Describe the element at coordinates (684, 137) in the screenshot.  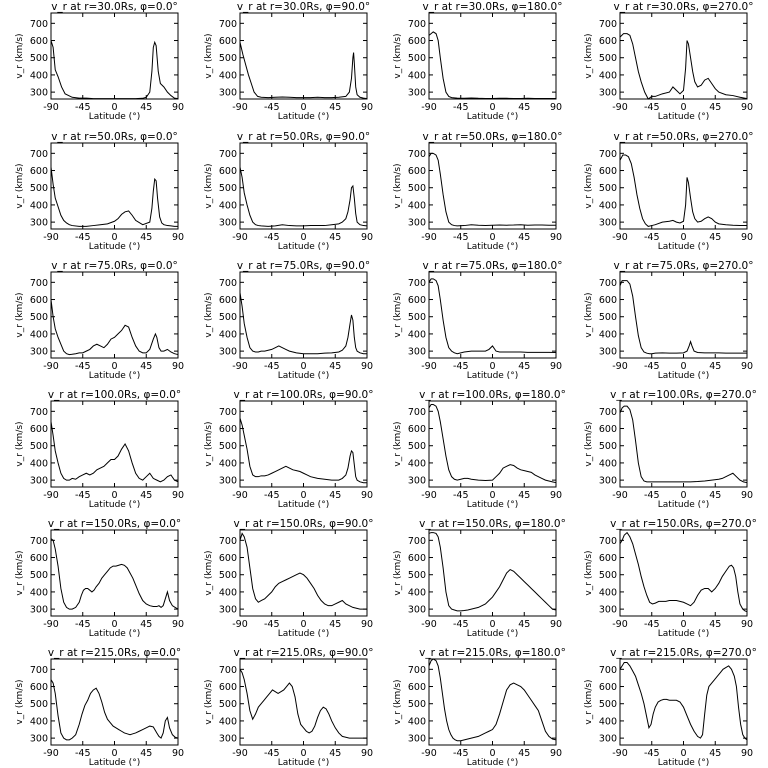
I see `panel-title: v_r at r=50.0Rs, φ=270.0°` at that location.